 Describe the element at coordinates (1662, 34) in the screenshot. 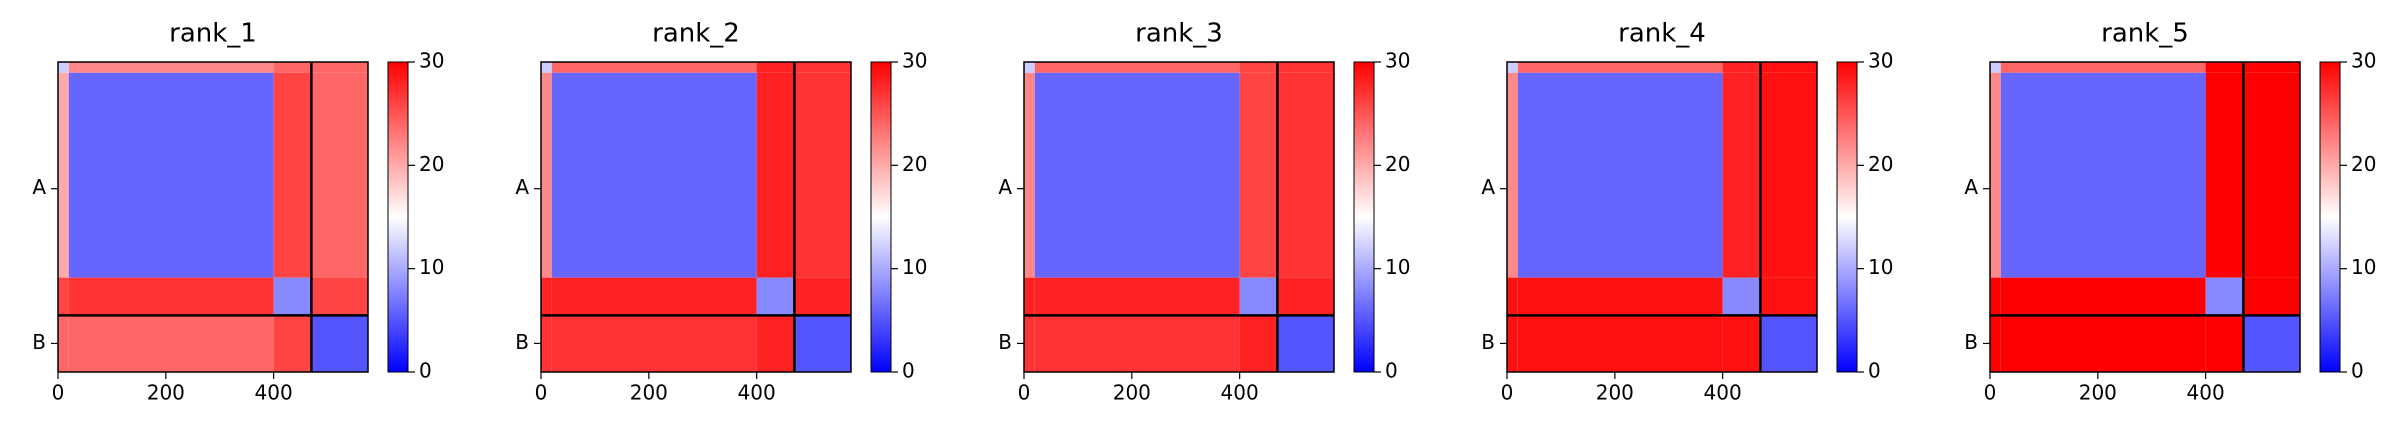

I see `panel-title: rank_4` at that location.